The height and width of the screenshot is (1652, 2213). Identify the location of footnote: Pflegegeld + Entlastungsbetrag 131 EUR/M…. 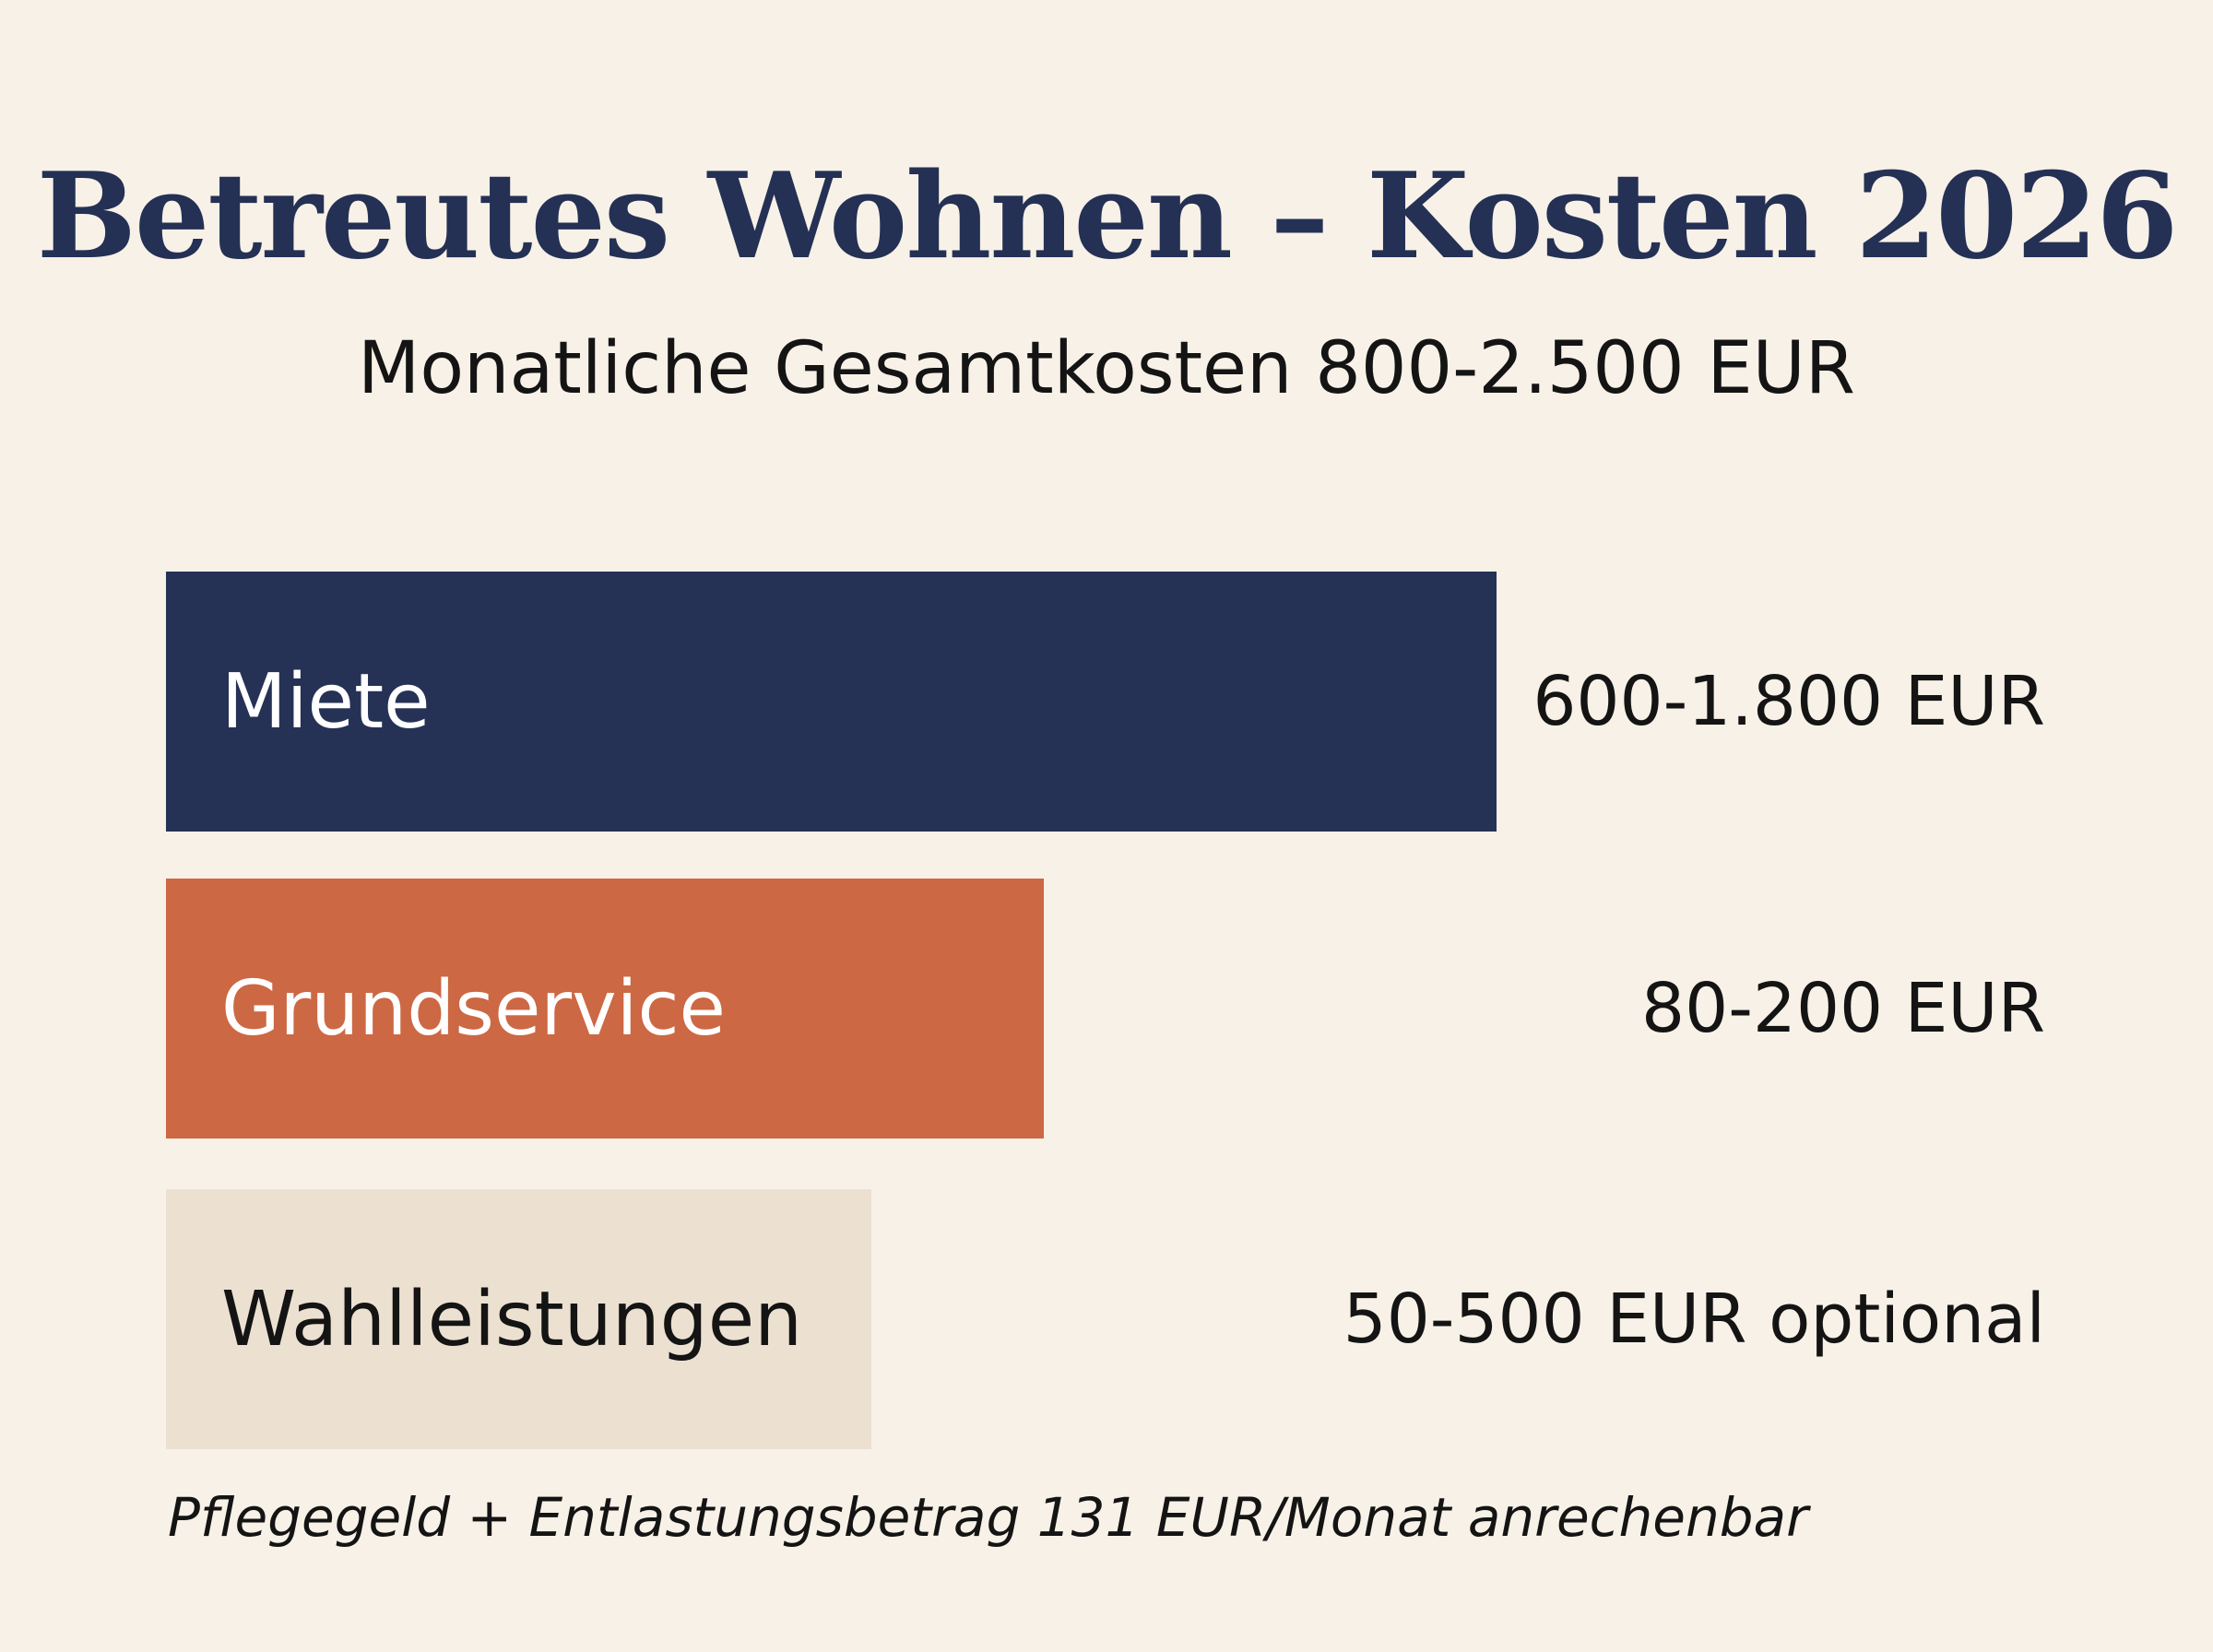
(988, 1517).